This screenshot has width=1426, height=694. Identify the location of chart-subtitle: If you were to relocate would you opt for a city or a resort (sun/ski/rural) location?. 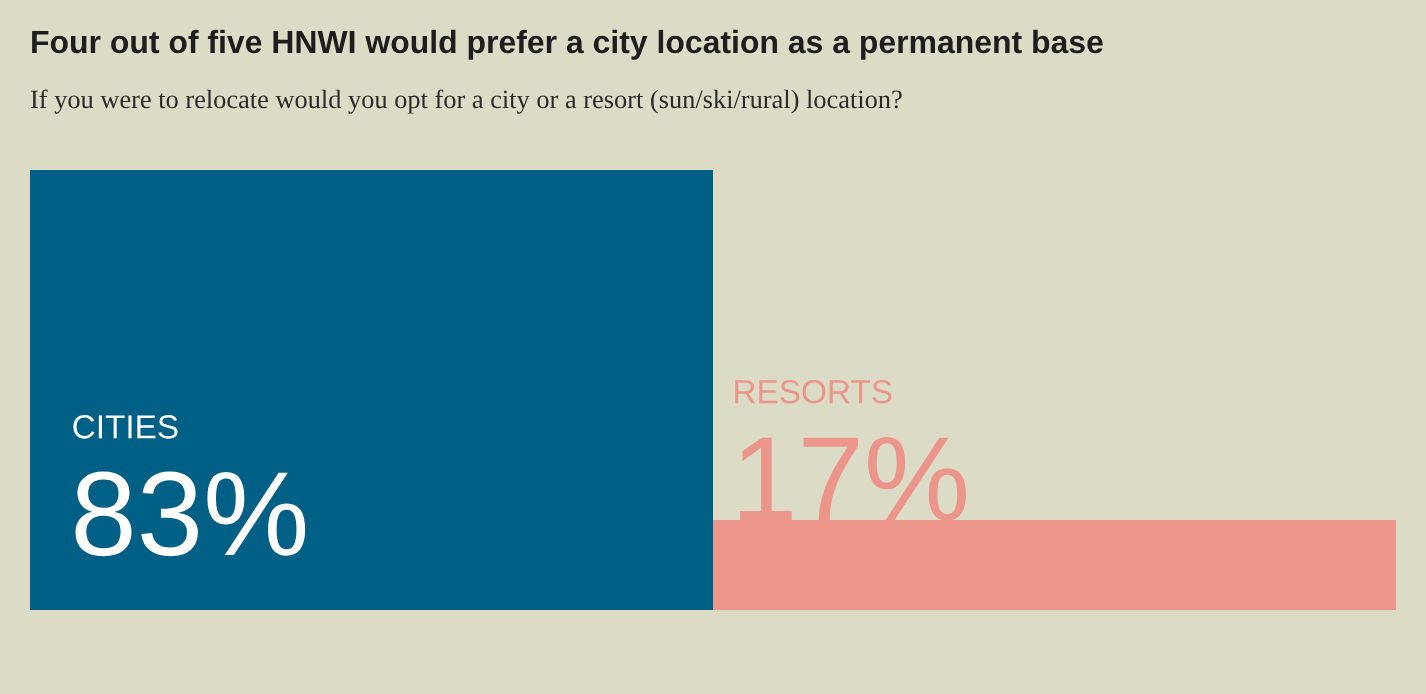
(466, 101).